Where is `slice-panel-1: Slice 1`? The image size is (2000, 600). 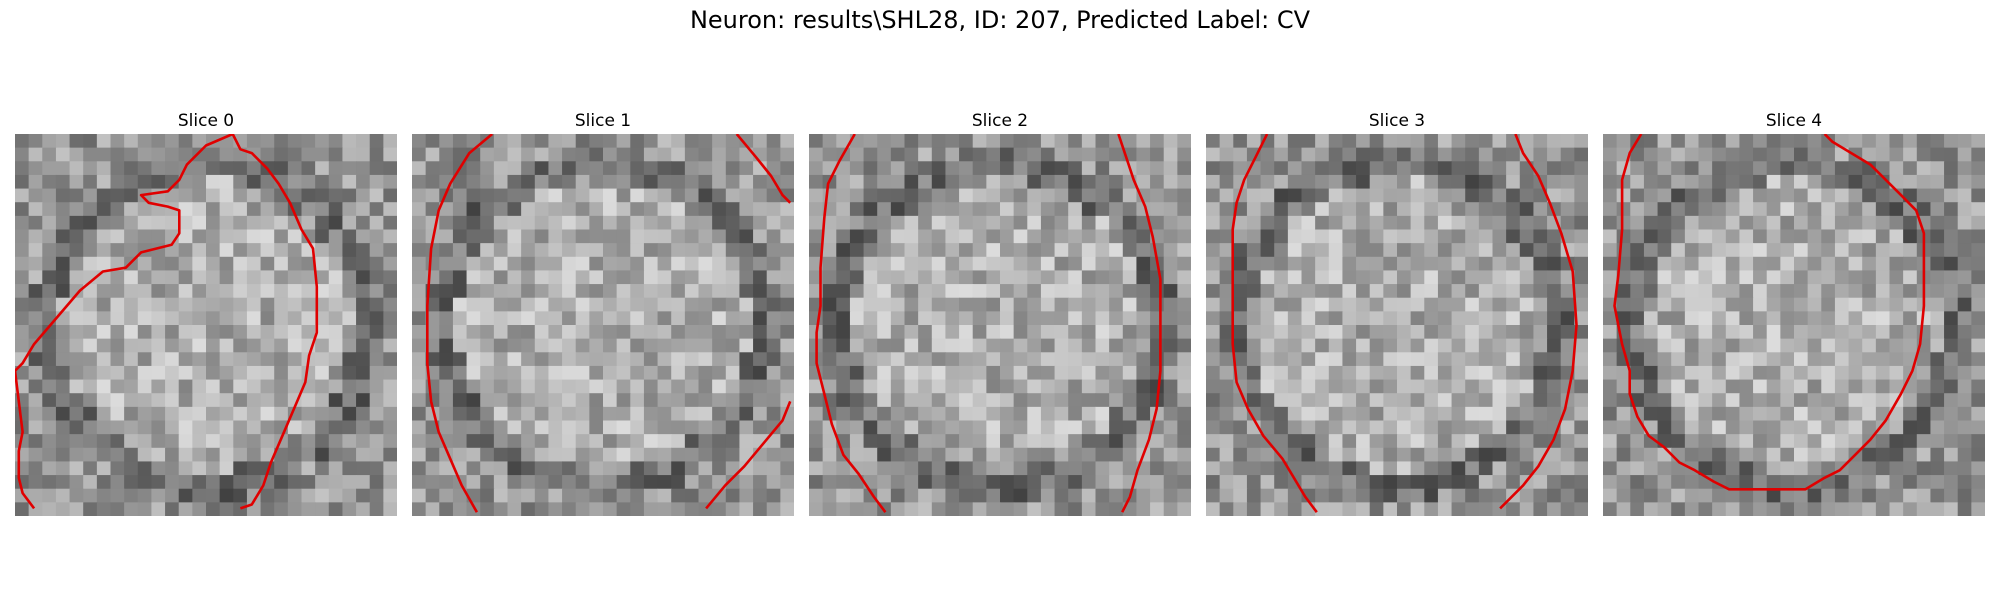
slice-panel-1: Slice 1 is located at coordinates (603, 312).